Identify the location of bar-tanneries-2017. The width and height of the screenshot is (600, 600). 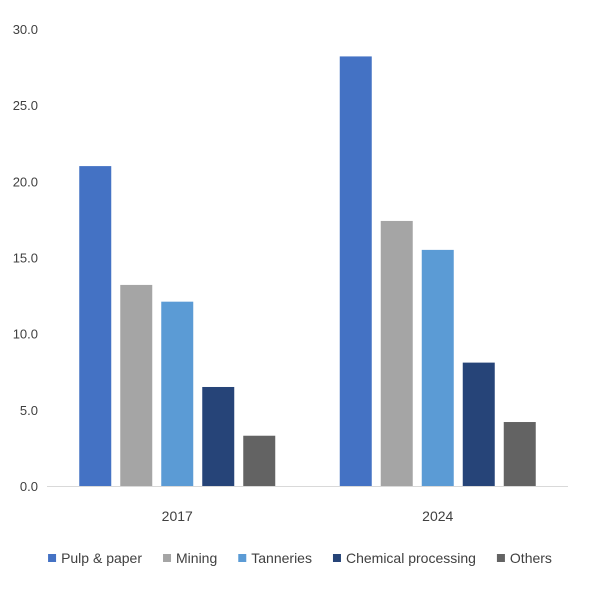
(177, 393).